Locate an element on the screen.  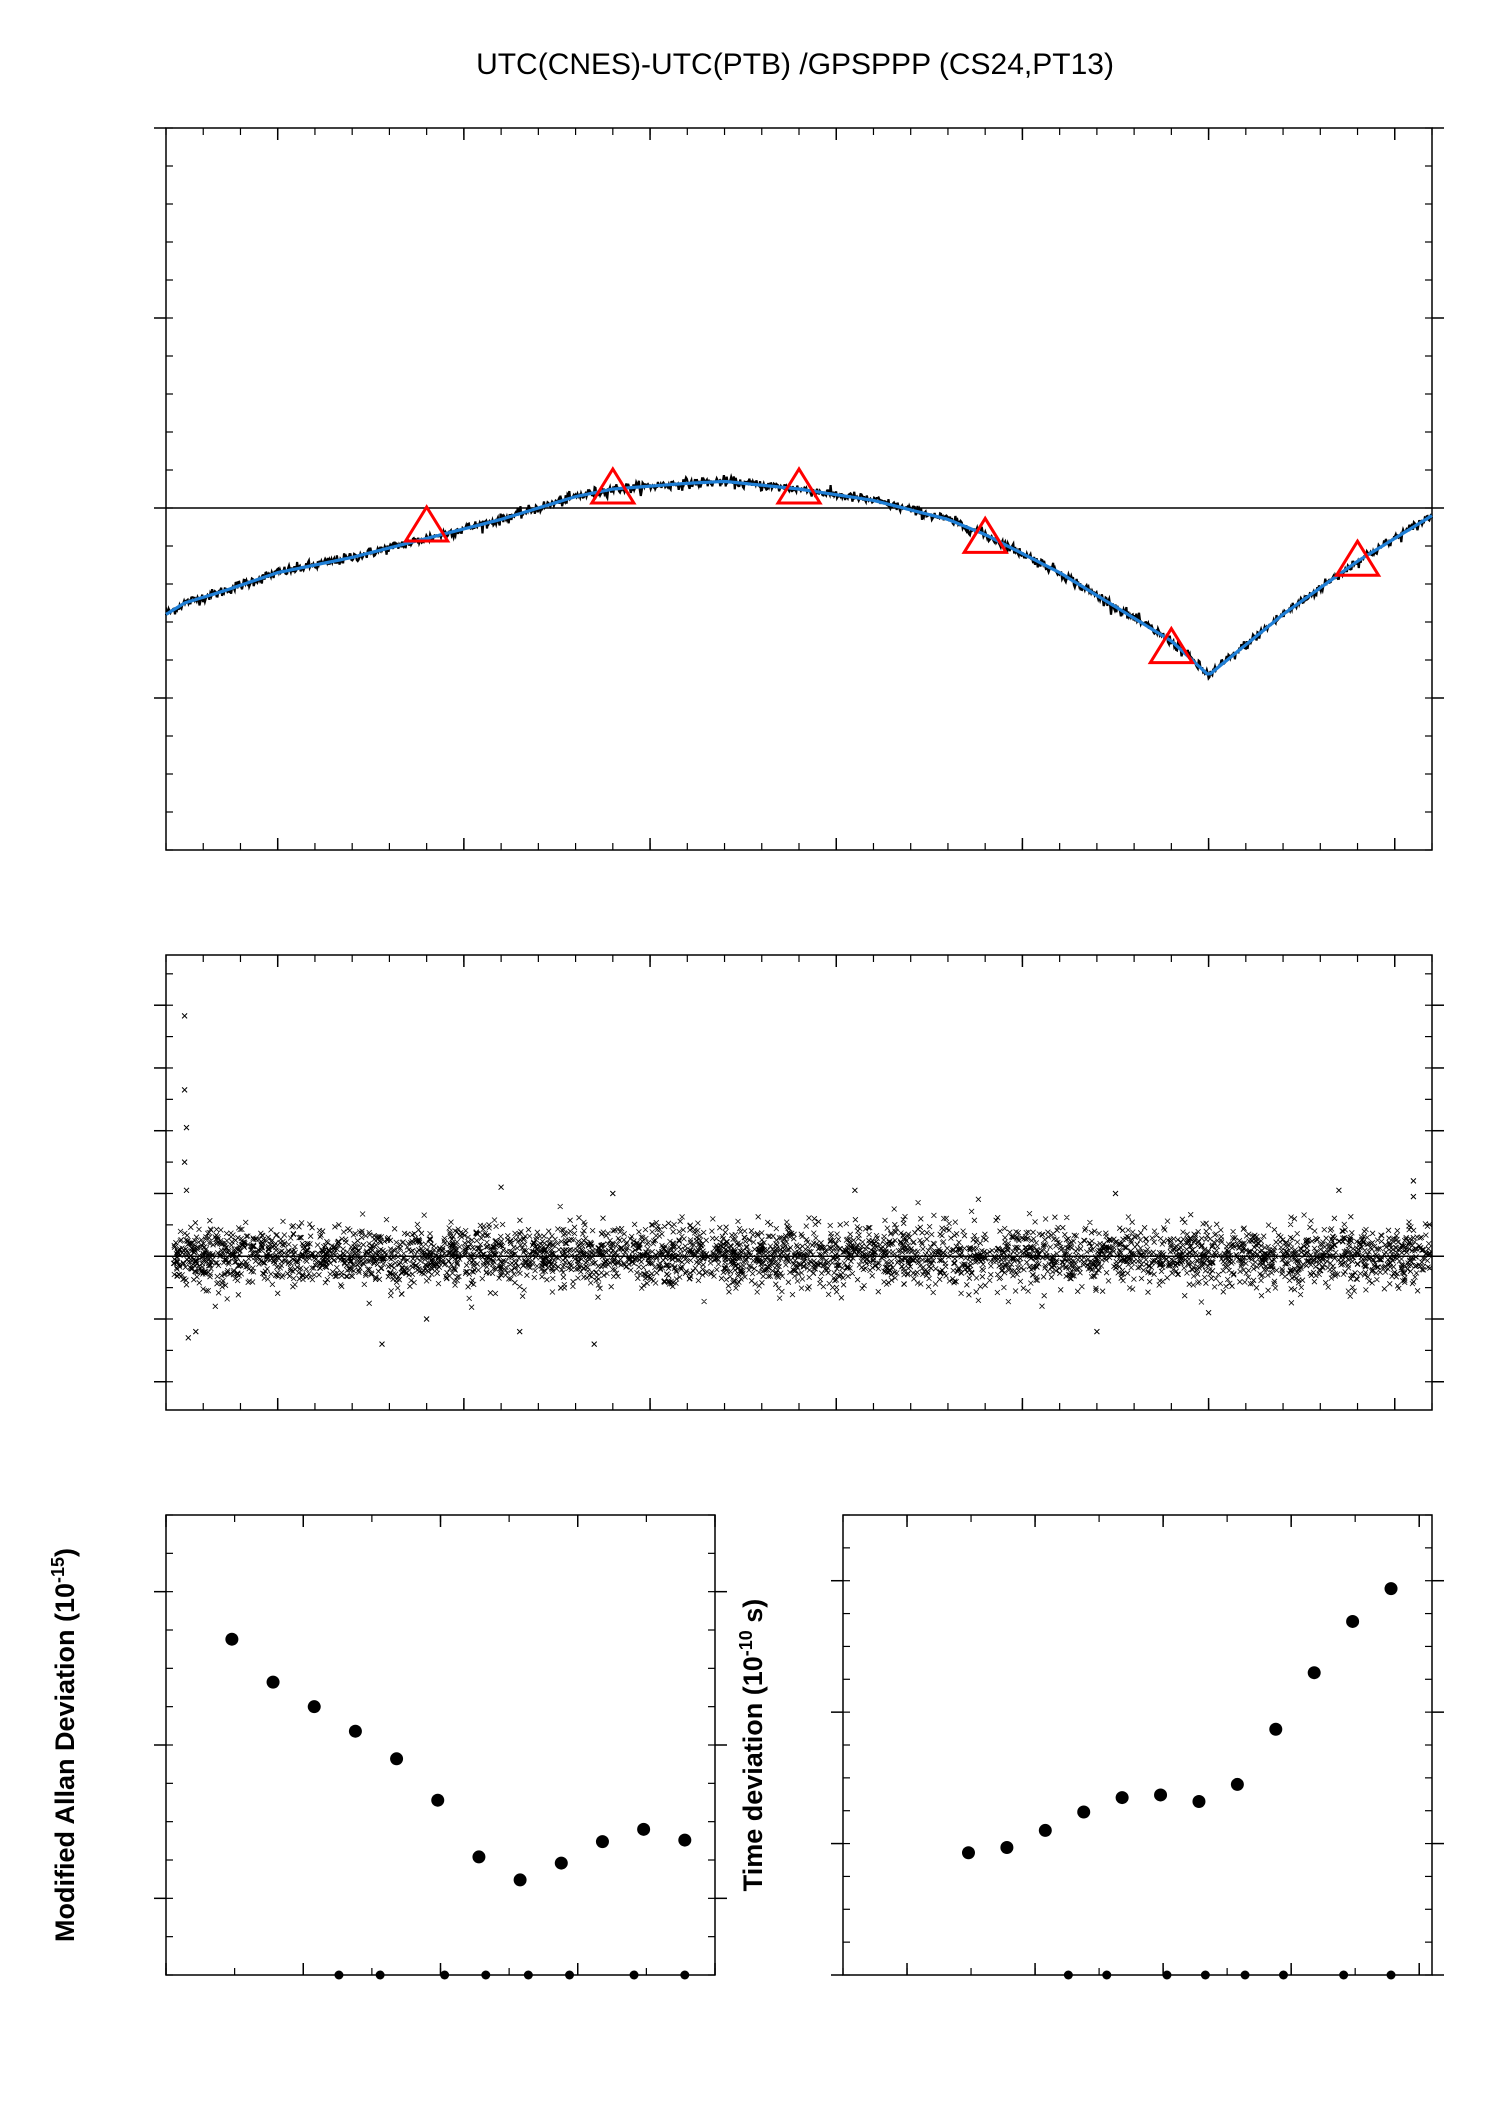
y-axis-title: Time deviation (10-10 s) is located at coordinates (752, 1745).